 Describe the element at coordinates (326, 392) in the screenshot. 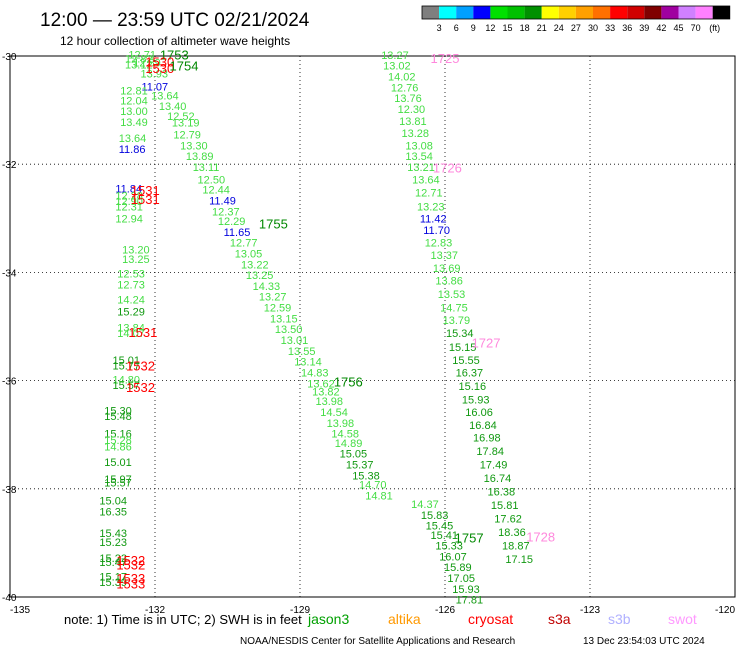

I see `wave-height-point: 13.82` at that location.